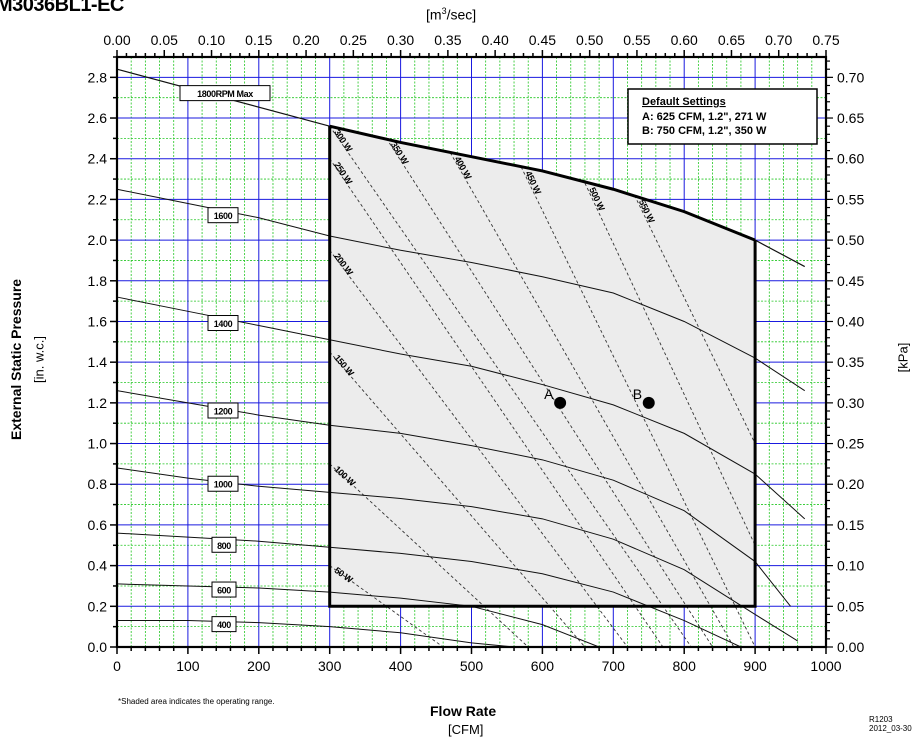 Image resolution: width=918 pixels, height=746 pixels. I want to click on y2-tick-label: 0.45, so click(850, 281).